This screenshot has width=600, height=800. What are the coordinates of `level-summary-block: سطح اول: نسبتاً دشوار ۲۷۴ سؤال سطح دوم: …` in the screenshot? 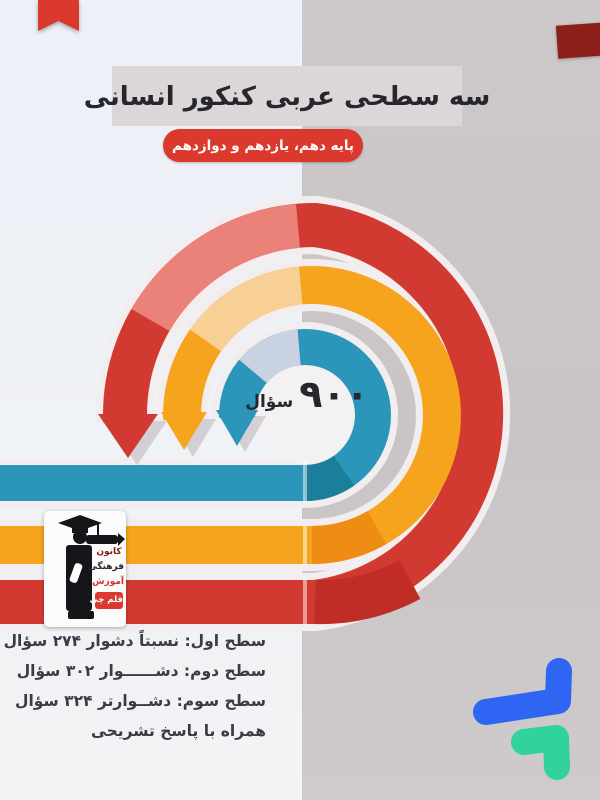 It's located at (134, 686).